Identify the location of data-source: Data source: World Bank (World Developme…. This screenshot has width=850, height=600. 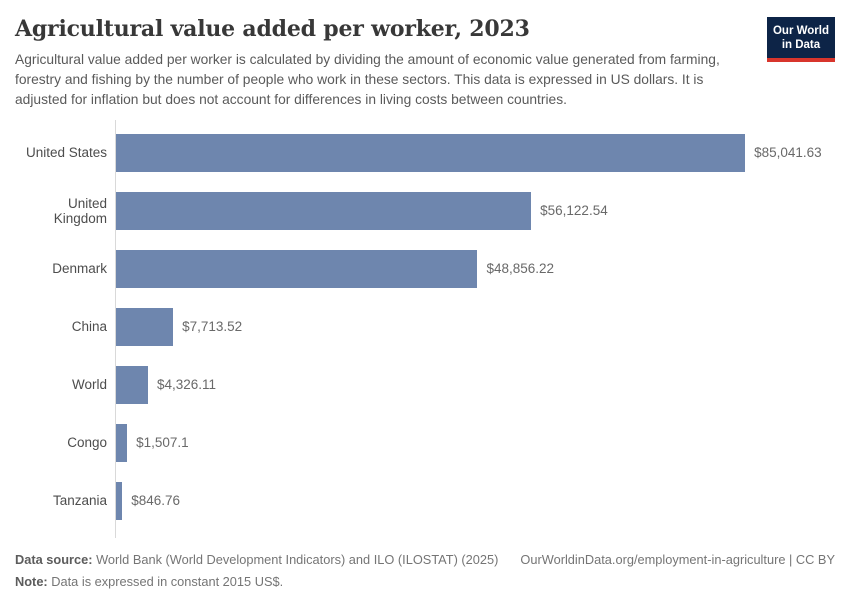
(256, 559).